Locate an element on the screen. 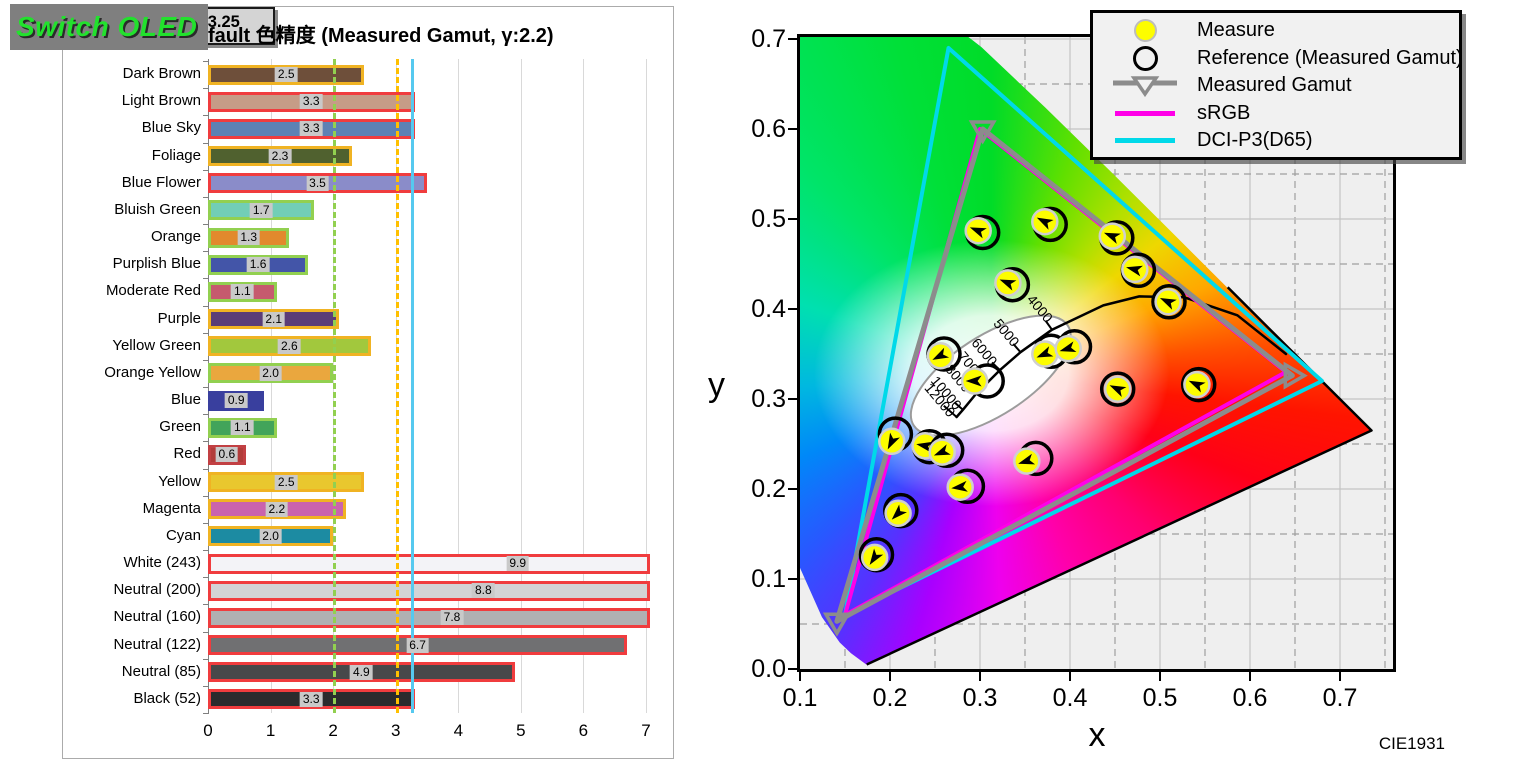 The image size is (1530, 765). category-label: Purple is located at coordinates (179, 318).